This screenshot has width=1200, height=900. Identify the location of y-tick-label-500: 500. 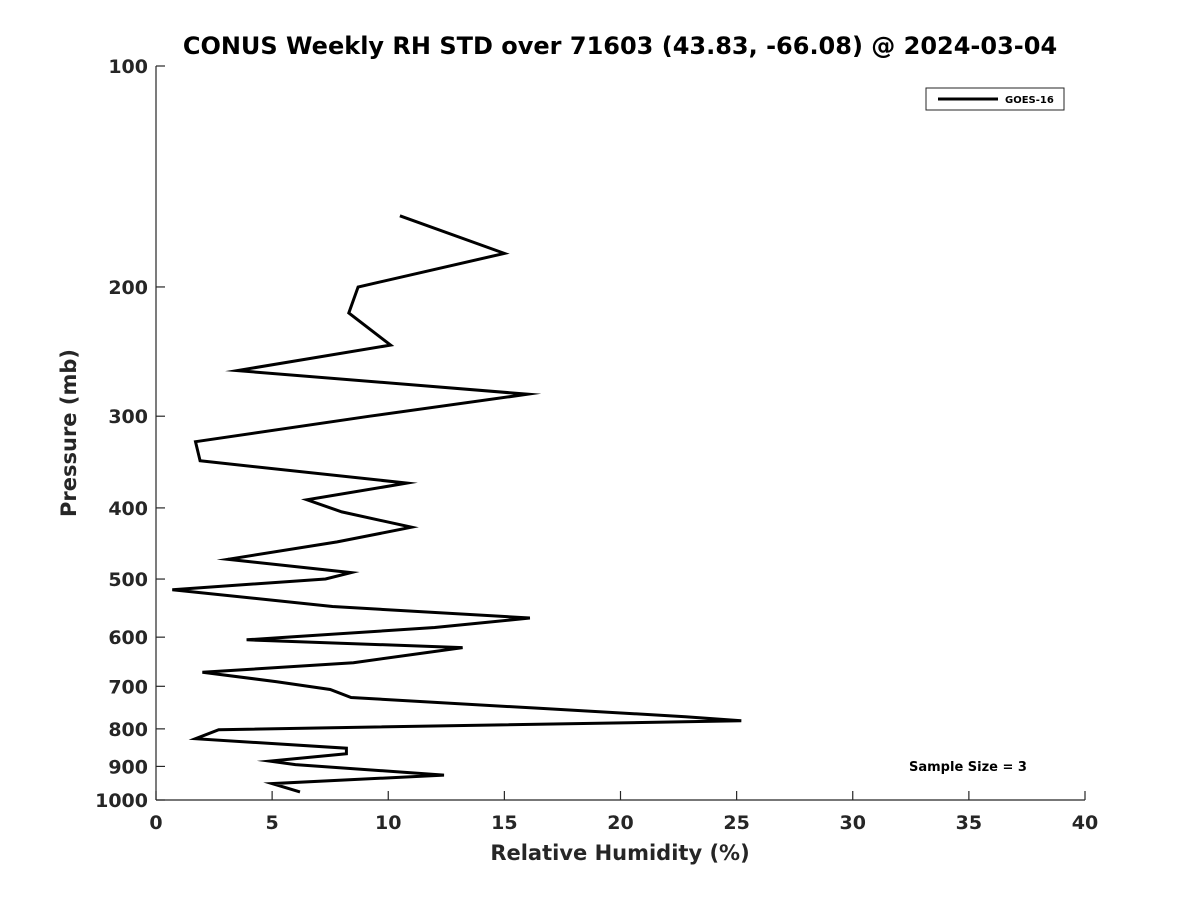
(128, 580).